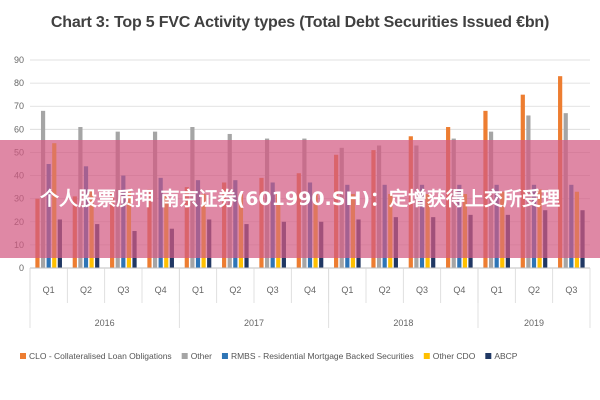 Image resolution: width=600 pixels, height=400 pixels. What do you see at coordinates (534, 323) in the screenshot?
I see `x-group-label: 2019` at bounding box center [534, 323].